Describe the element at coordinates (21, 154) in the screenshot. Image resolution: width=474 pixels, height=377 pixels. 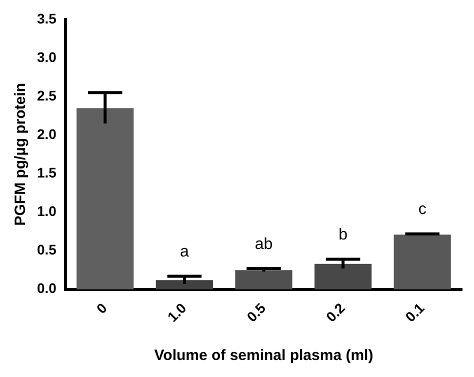
I see `y-axis-title: PGFM pg/µg protein` at that location.